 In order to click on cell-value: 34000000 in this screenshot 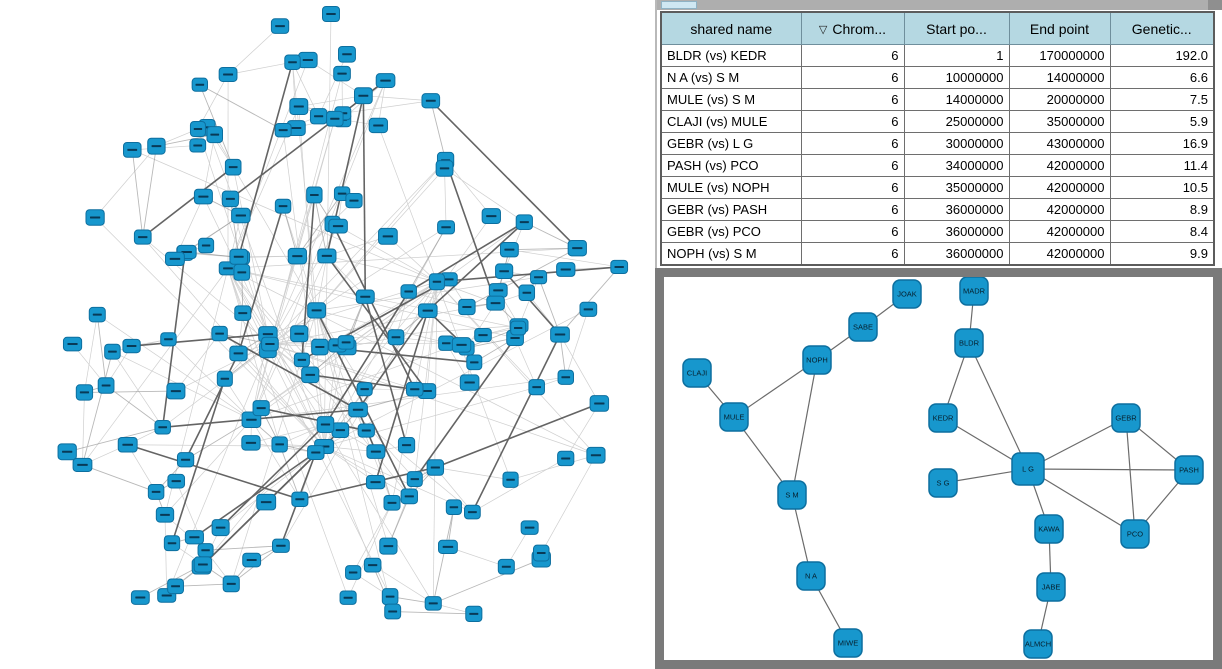, I will do `click(956, 165)`.